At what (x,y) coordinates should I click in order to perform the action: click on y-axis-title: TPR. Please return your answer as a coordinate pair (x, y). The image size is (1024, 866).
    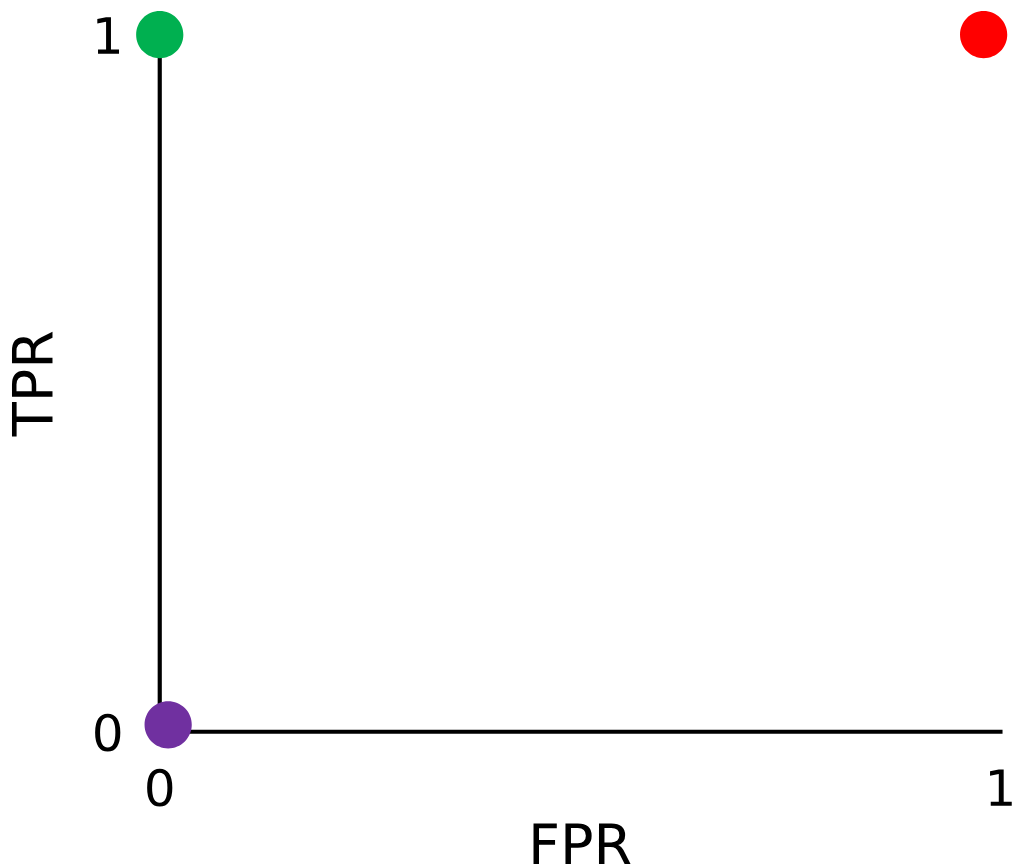
    Looking at the image, I should click on (32, 384).